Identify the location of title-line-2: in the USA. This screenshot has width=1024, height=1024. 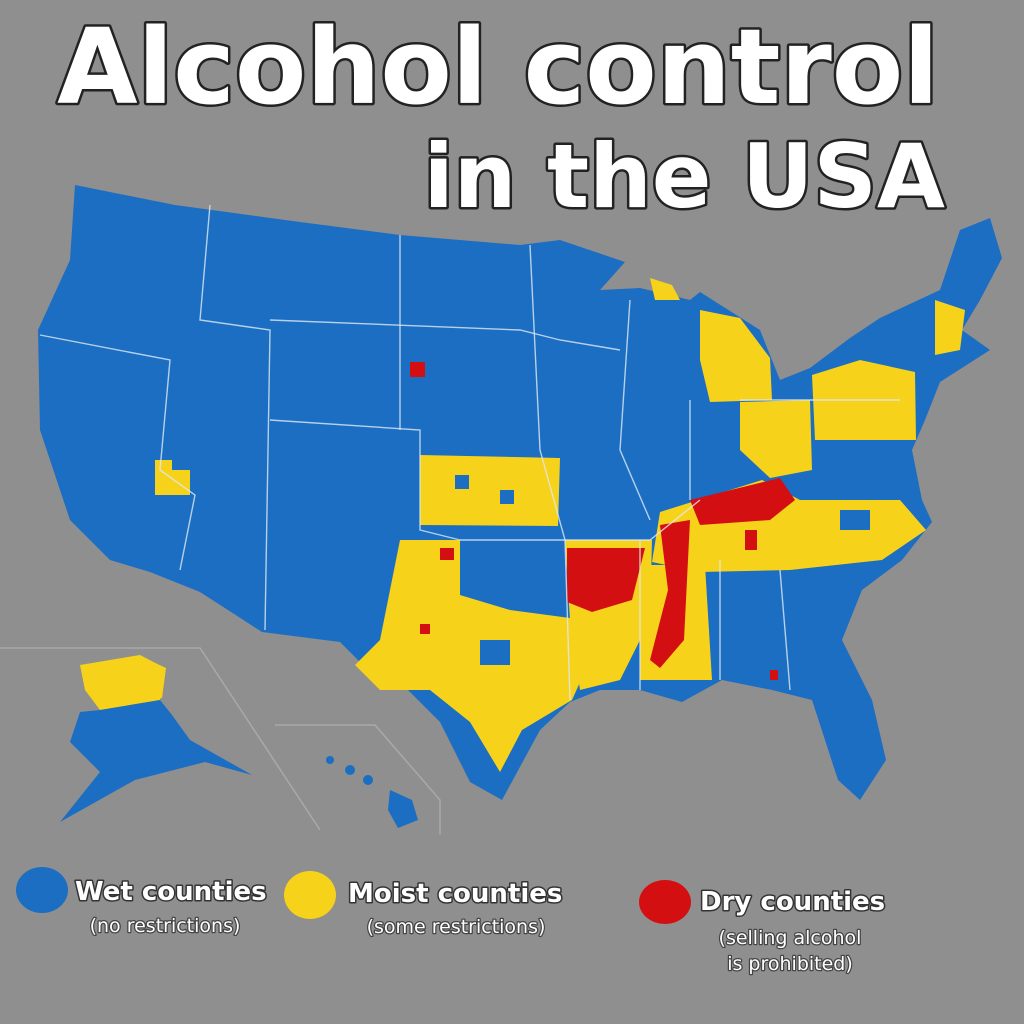
(684, 176).